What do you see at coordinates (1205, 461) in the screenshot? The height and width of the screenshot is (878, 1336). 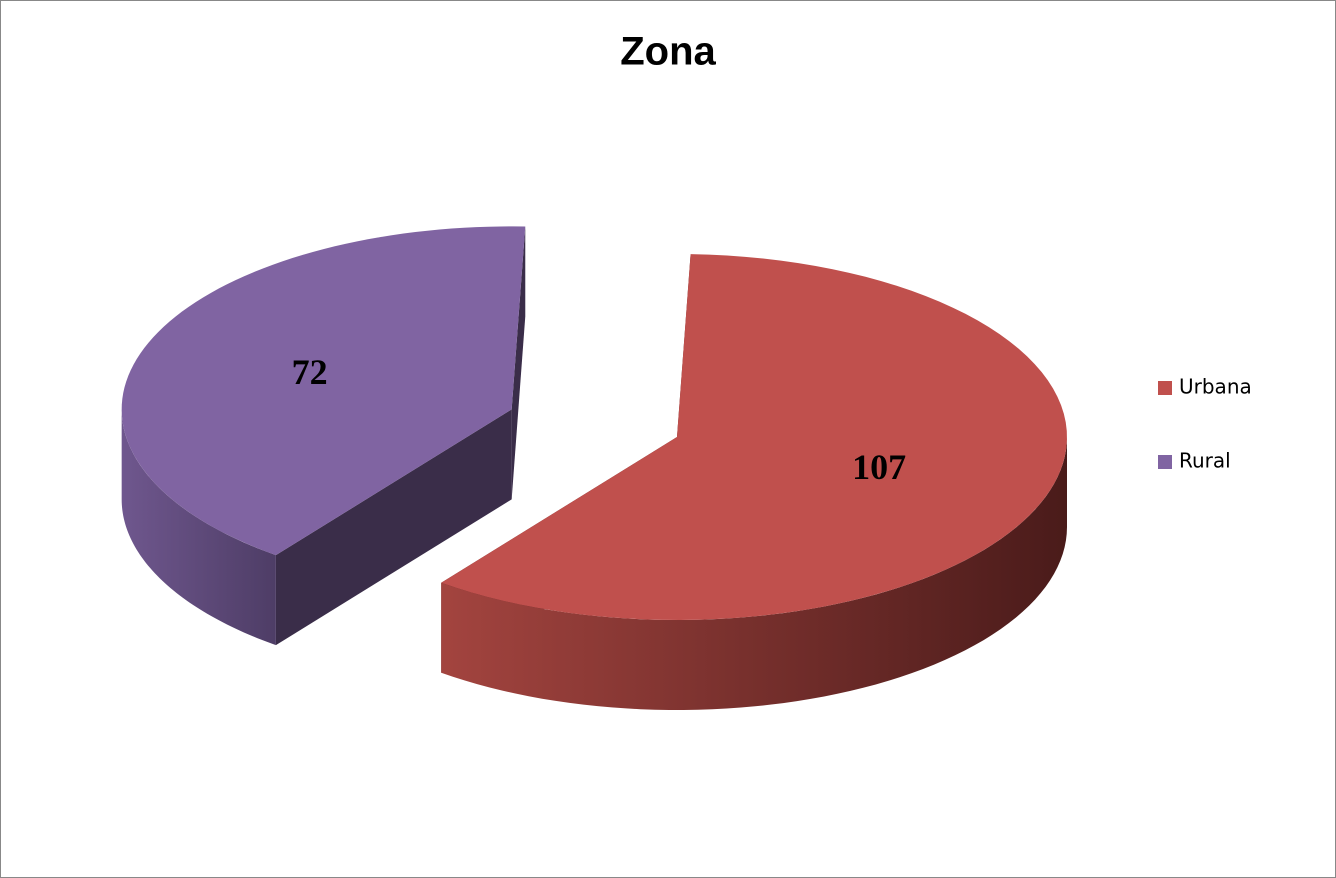 I see `legend-label: Rural` at bounding box center [1205, 461].